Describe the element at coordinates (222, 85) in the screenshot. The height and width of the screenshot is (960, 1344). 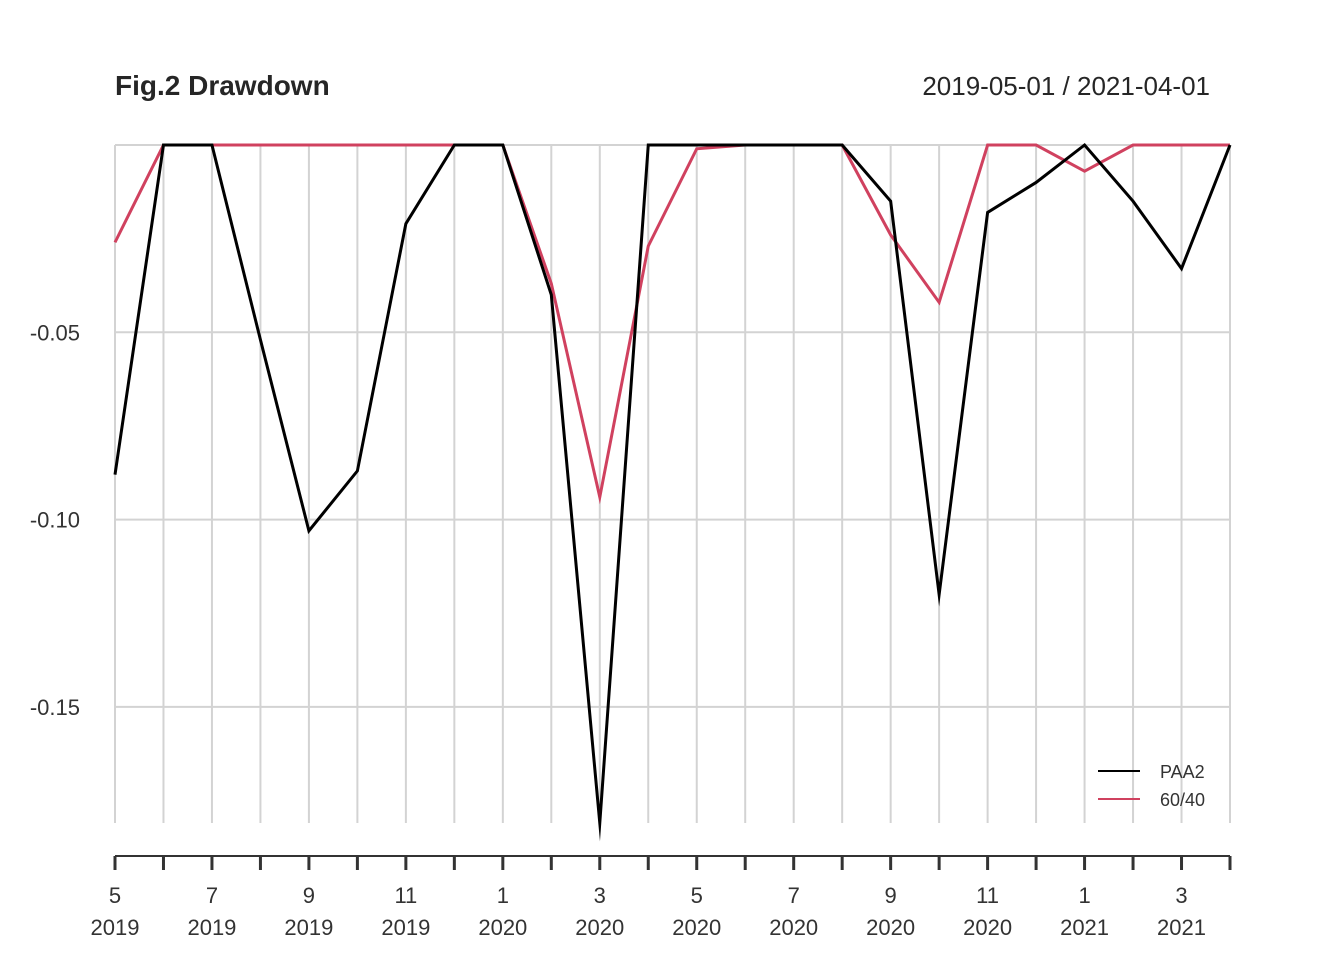
I see `chart-title: Fig.2 Drawdown` at that location.